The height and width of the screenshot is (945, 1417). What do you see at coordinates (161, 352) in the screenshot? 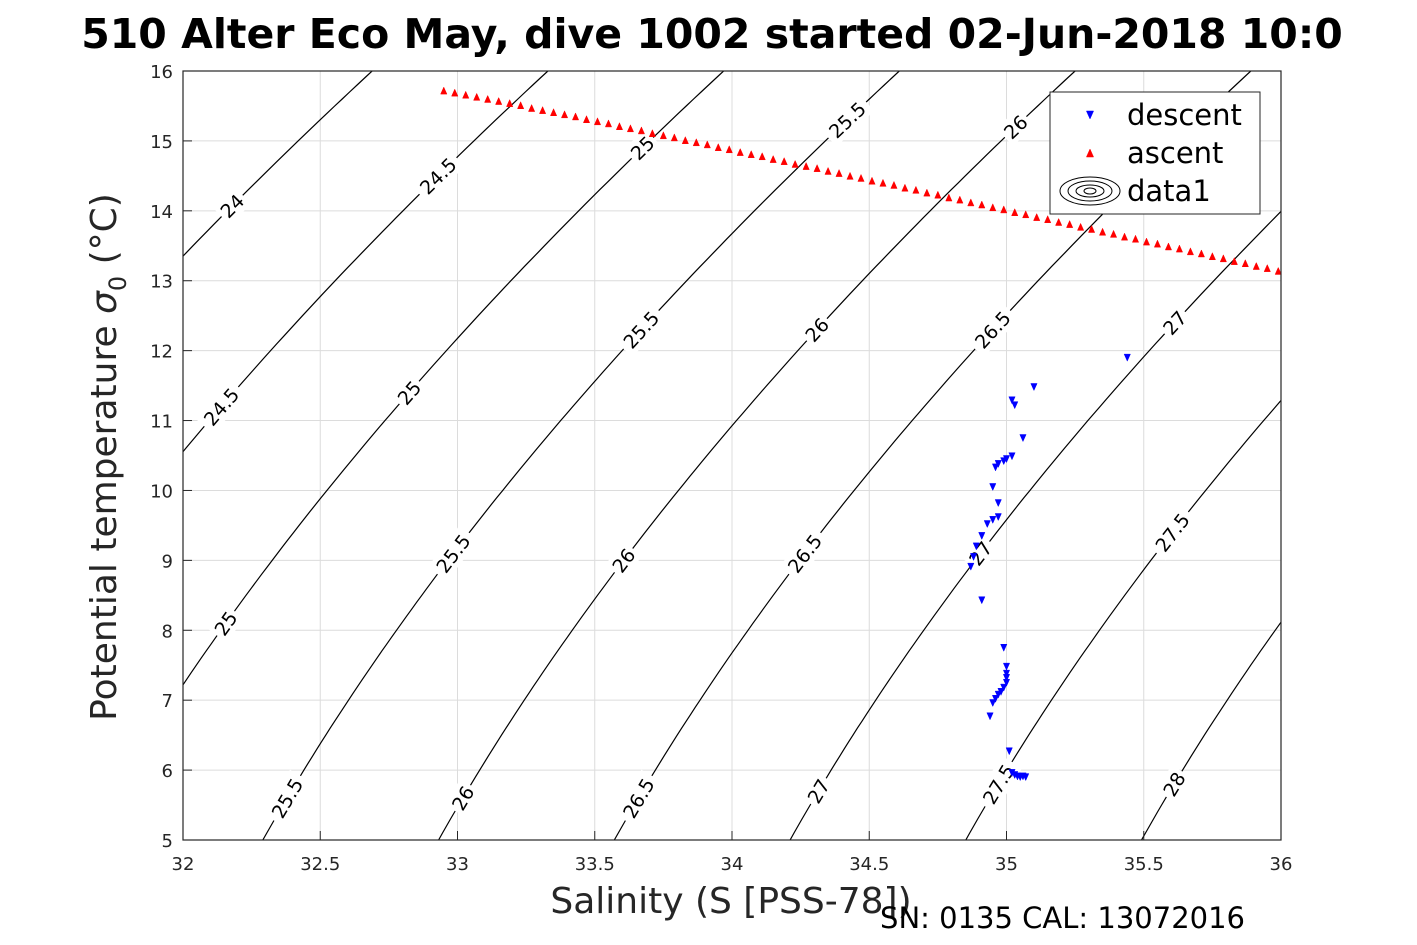
I see `y-tick-label: 12` at bounding box center [161, 352].